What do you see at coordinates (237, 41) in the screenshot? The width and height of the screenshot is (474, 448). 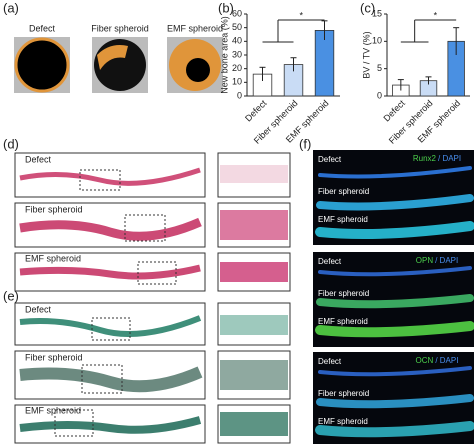 I see `y-tick-label: 40` at bounding box center [237, 41].